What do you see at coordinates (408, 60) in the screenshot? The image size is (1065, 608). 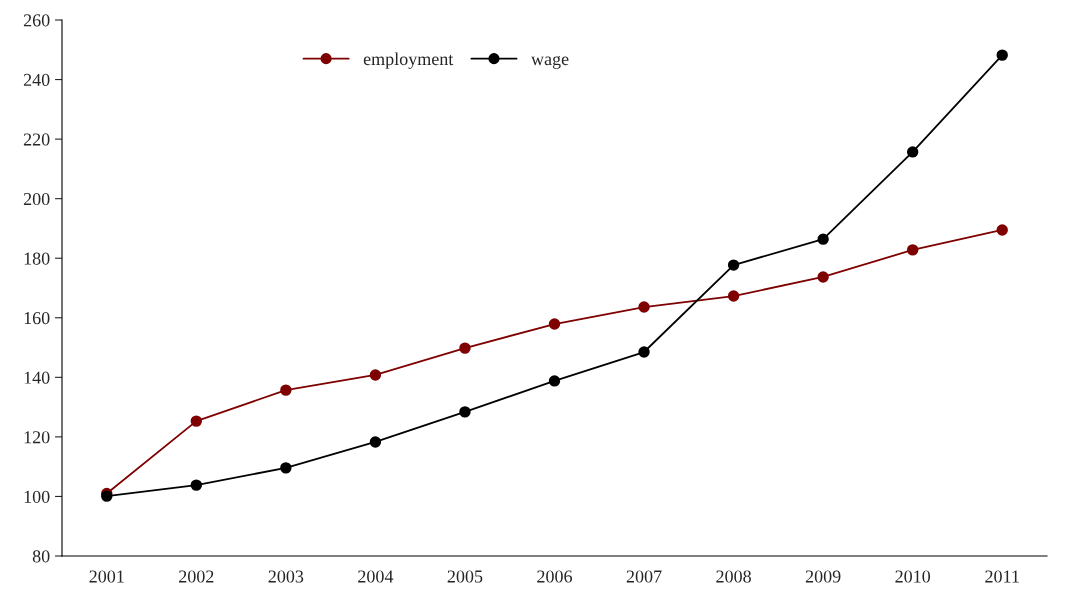 I see `legend-label: employment` at bounding box center [408, 60].